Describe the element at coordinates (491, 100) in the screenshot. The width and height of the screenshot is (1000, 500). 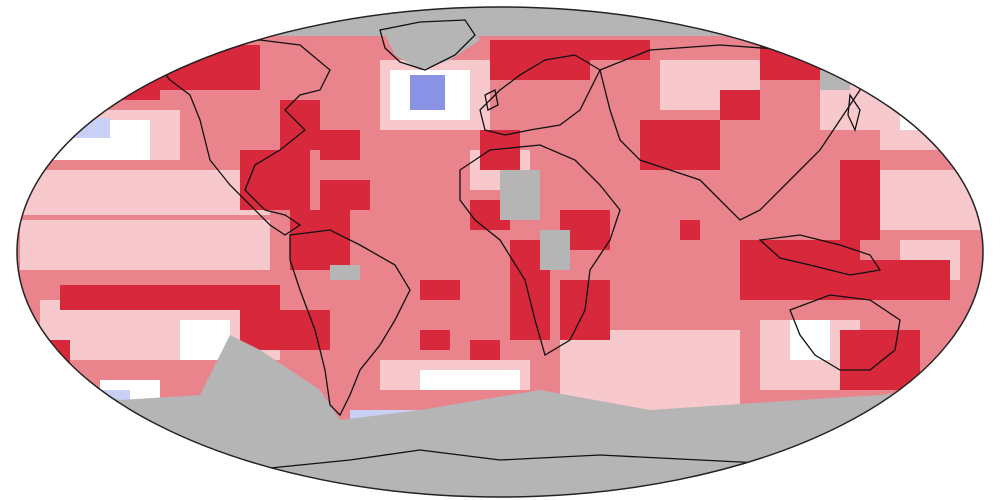
I see `uk-outline` at that location.